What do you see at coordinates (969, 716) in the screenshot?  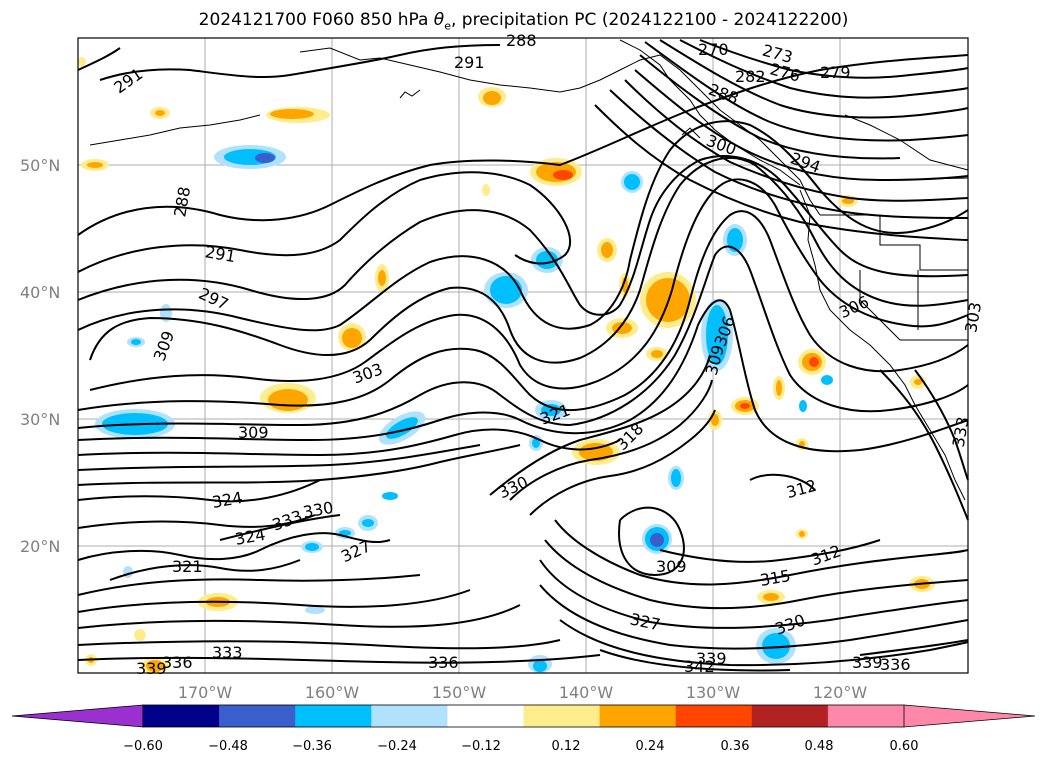 I see `colorbar-over-arrow` at bounding box center [969, 716].